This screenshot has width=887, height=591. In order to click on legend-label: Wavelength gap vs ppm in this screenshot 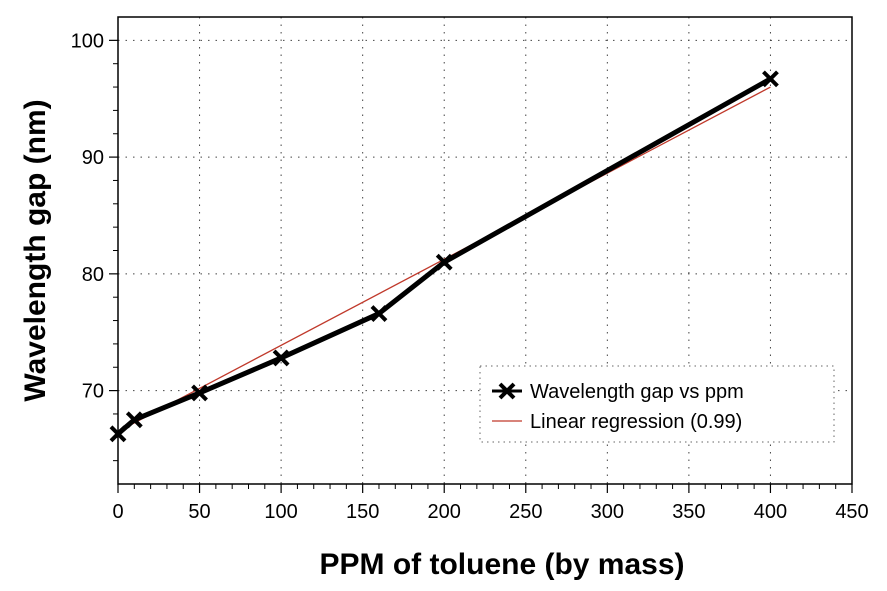, I will do `click(637, 392)`.